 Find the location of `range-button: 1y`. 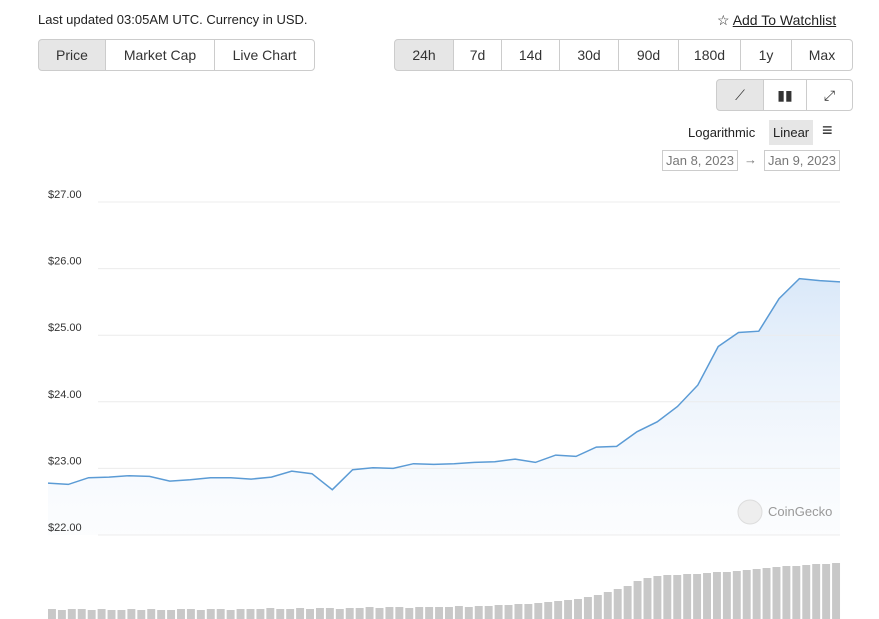

range-button: 1y is located at coordinates (766, 55).